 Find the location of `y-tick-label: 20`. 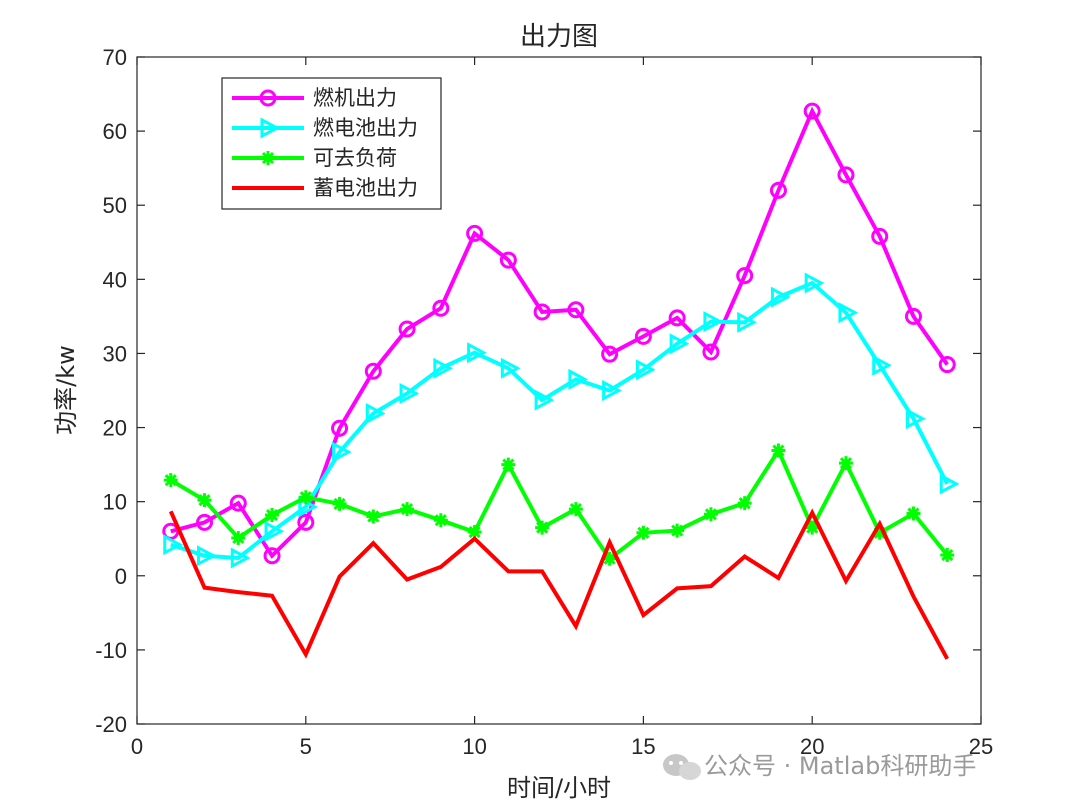

y-tick-label: 20 is located at coordinates (115, 428).